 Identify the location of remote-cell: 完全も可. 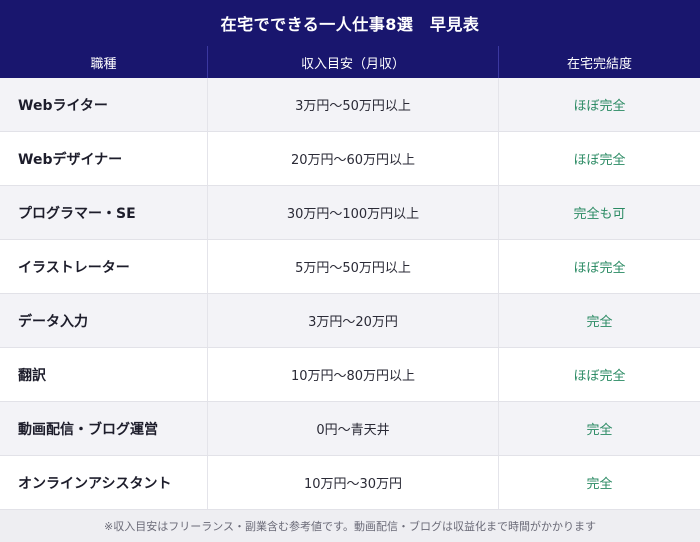
(599, 214).